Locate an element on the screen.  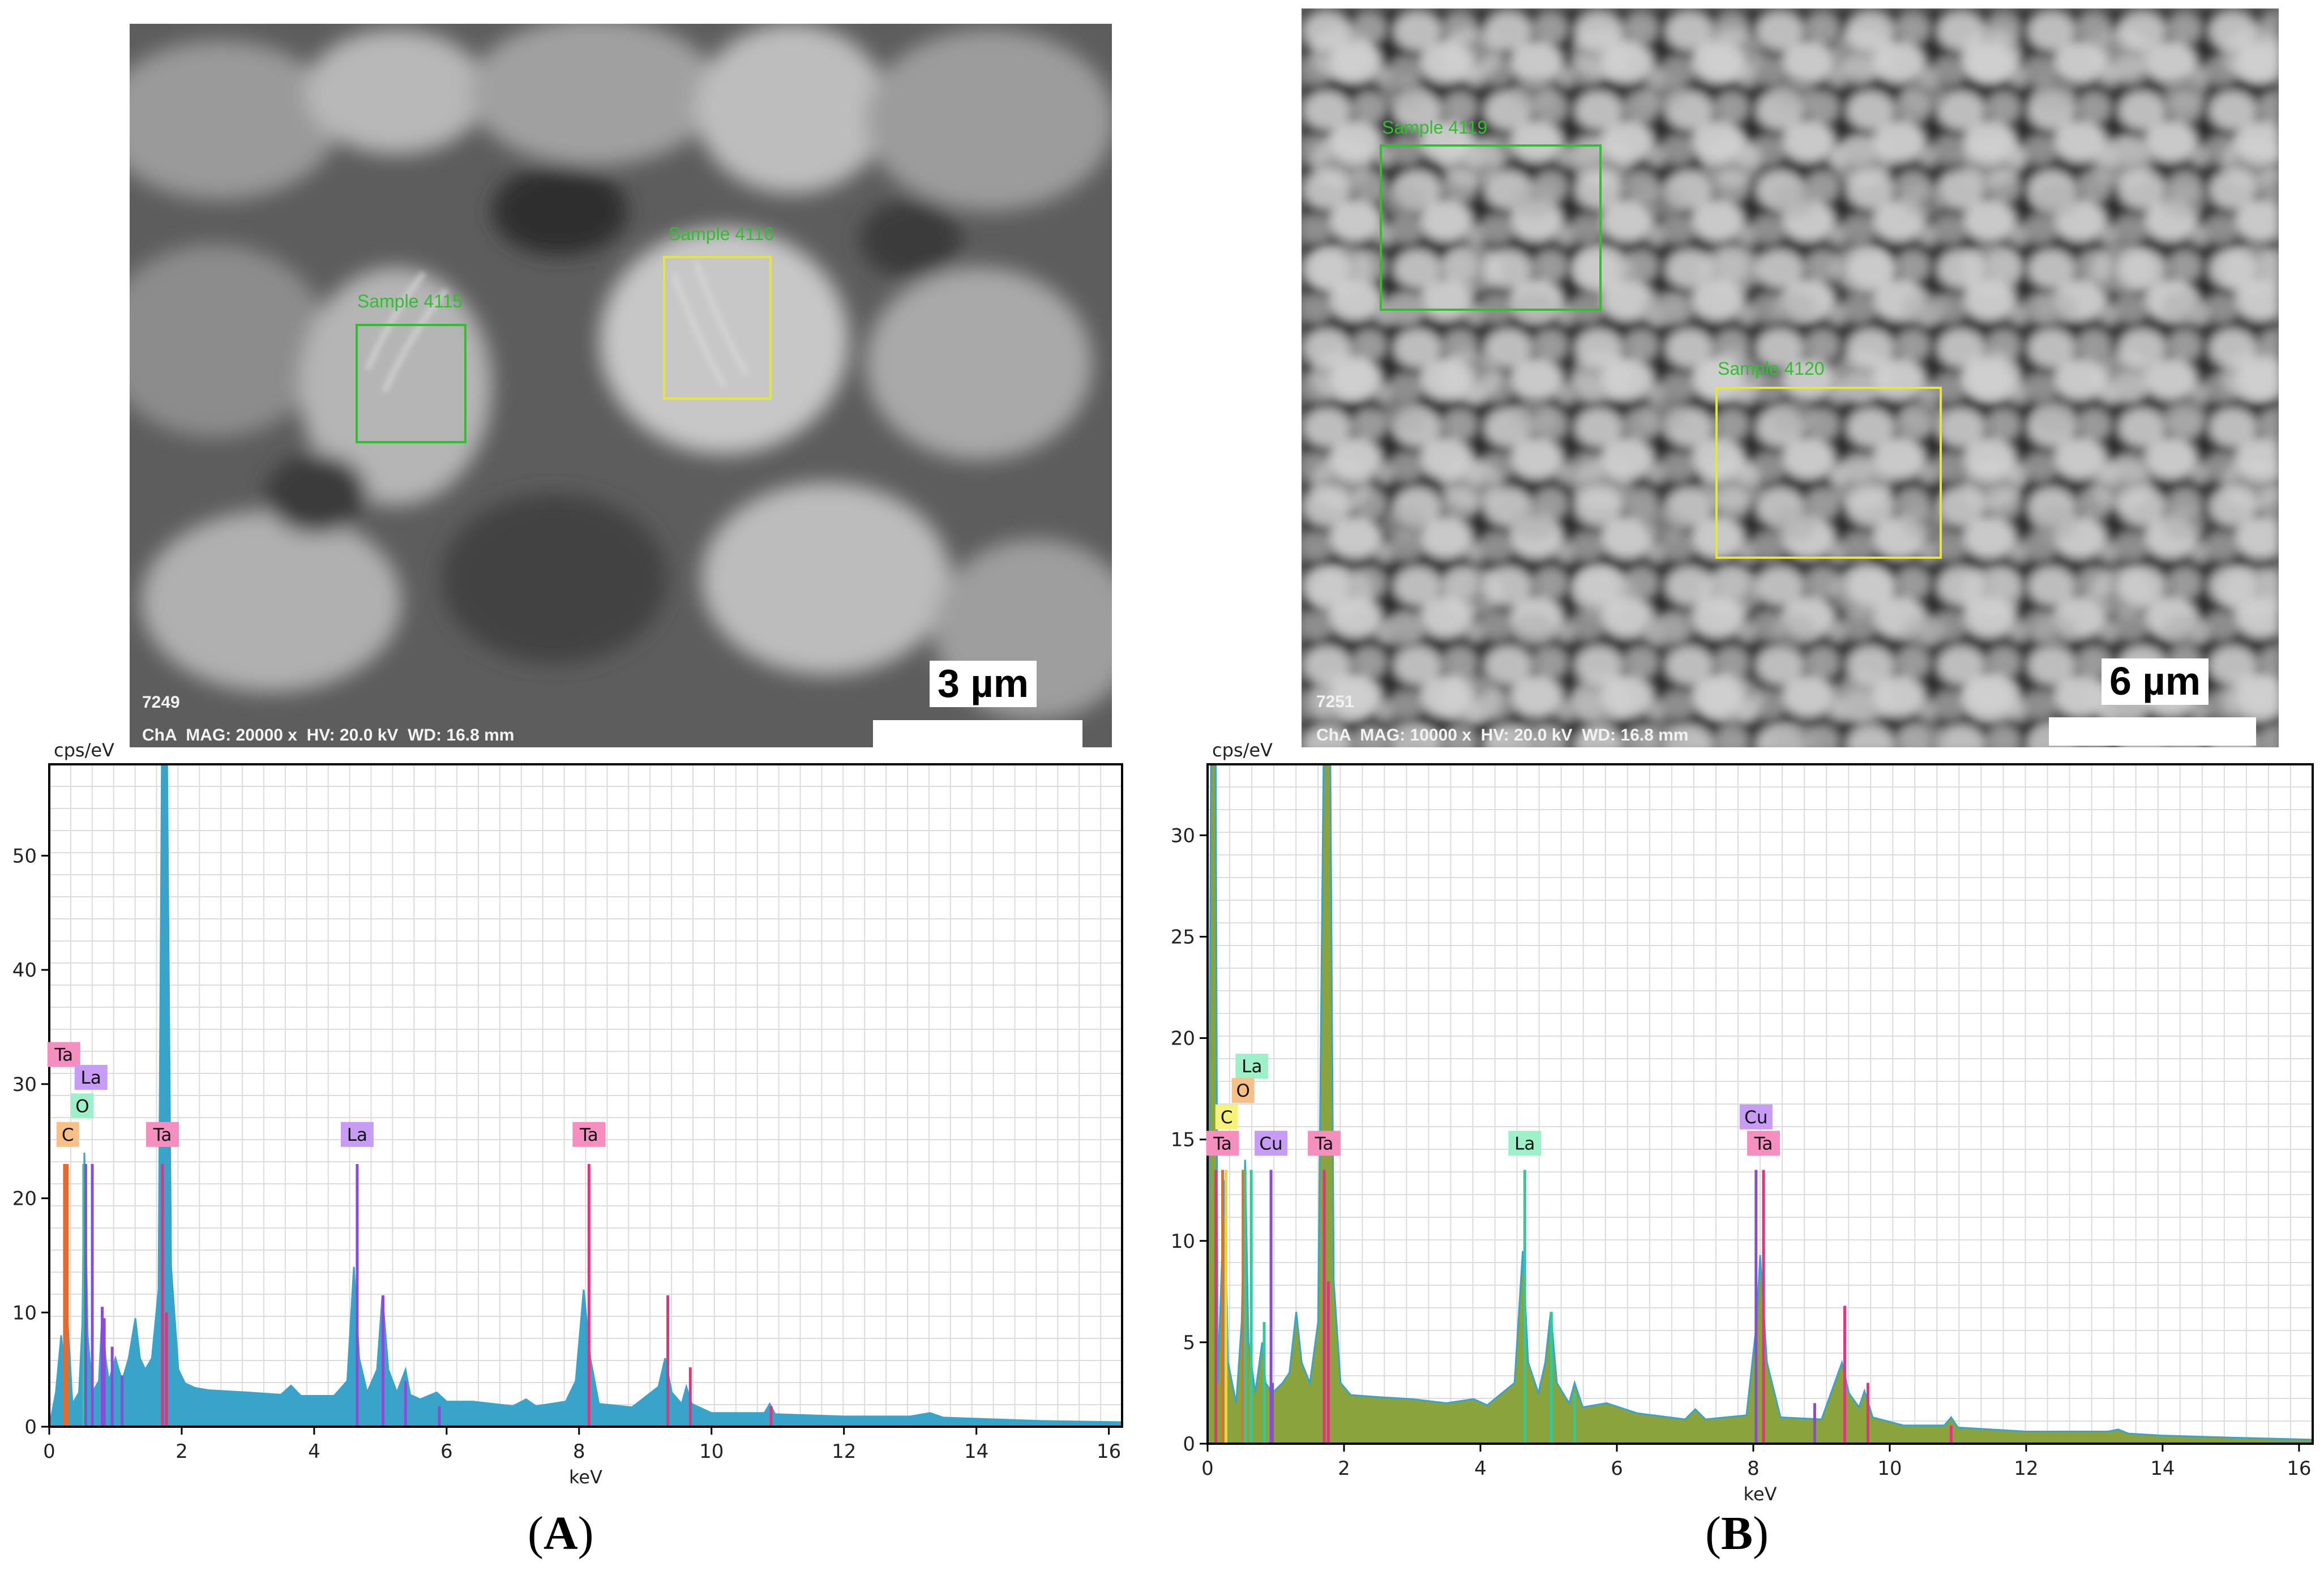
spectrum-a-x-tick-label: 8 is located at coordinates (579, 1451).